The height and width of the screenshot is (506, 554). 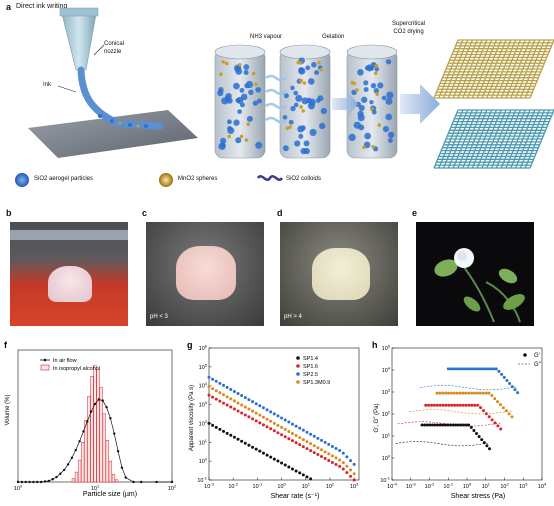 I want to click on chart-h-ylabel: G′, G″ (Pa), so click(x=377, y=418).